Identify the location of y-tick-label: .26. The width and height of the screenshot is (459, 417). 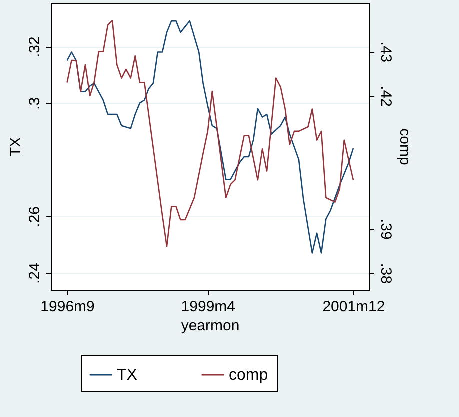
(35, 217).